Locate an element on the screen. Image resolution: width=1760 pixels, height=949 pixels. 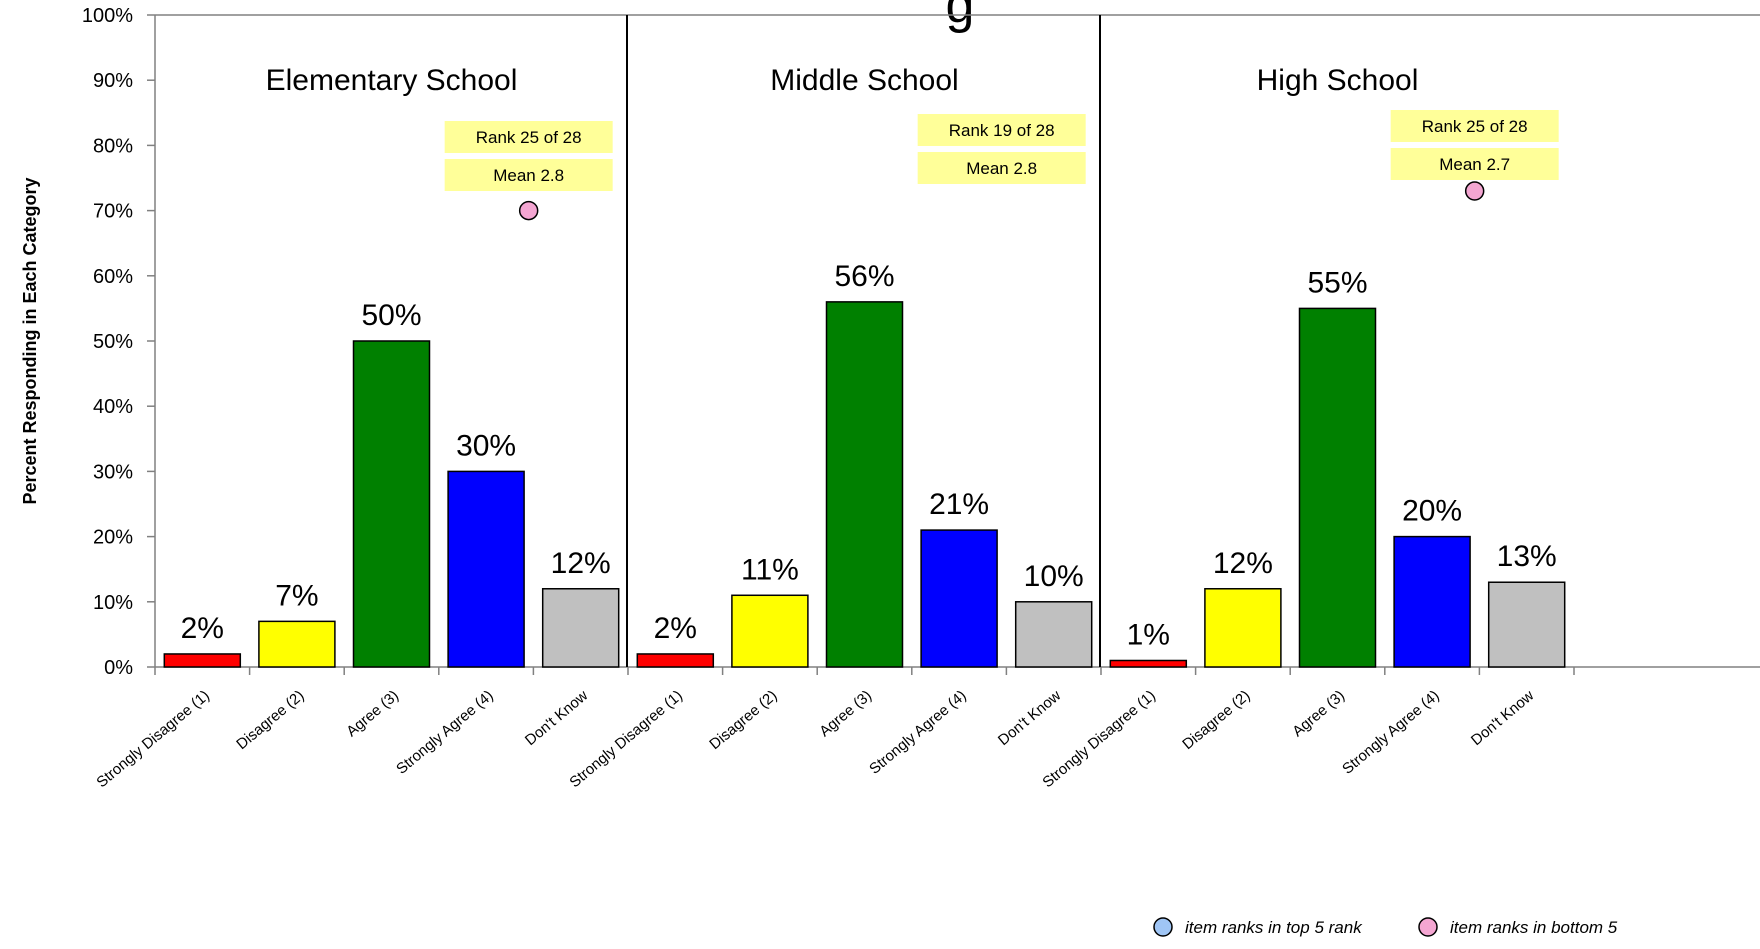
y-tick-label: 60% is located at coordinates (113, 277).